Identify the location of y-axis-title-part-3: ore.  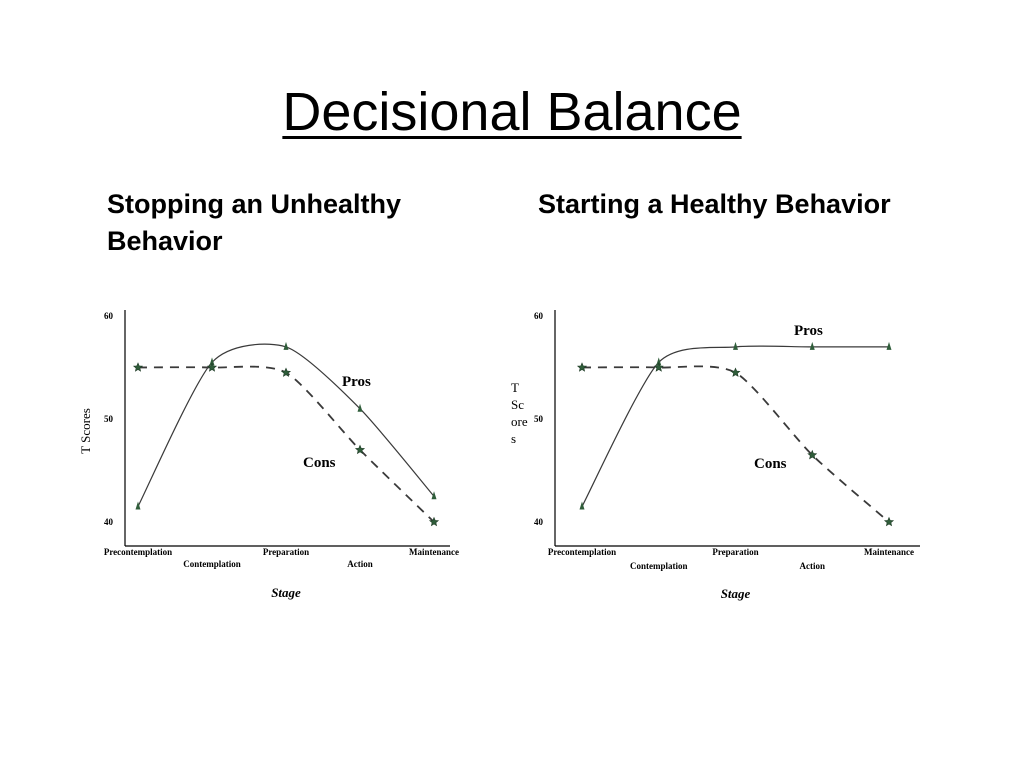
(519, 421).